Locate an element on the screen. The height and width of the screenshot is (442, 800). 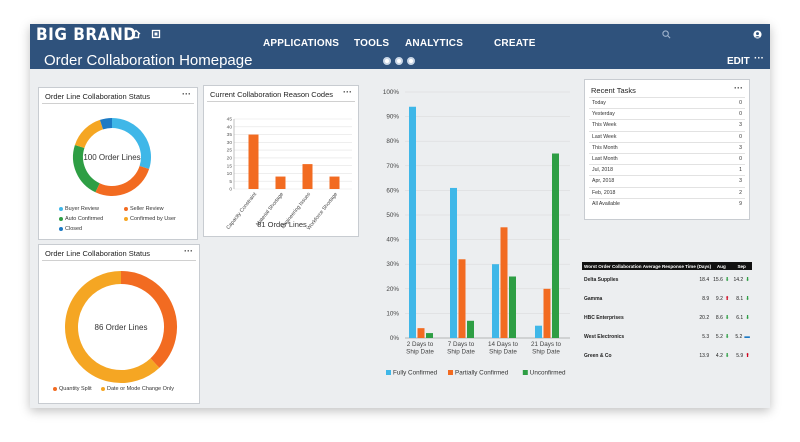
task-period: All Available is located at coordinates (651, 203).